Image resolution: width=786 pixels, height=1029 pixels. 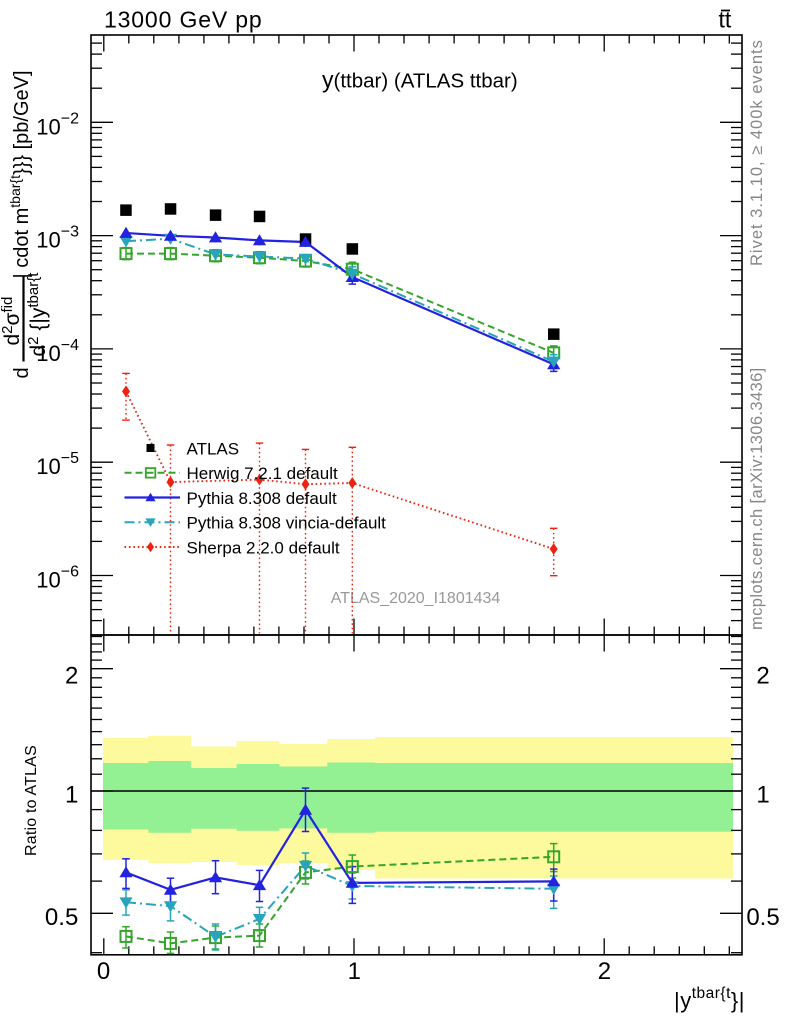 What do you see at coordinates (31, 800) in the screenshot?
I see `svg-text: Ratio to ATLAS` at bounding box center [31, 800].